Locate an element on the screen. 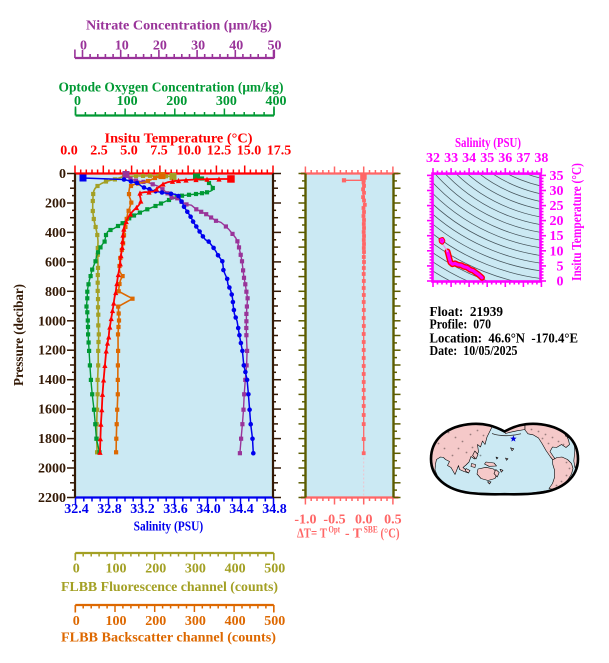 This screenshot has width=609, height=663. svg-text: 1800 is located at coordinates (52, 439).